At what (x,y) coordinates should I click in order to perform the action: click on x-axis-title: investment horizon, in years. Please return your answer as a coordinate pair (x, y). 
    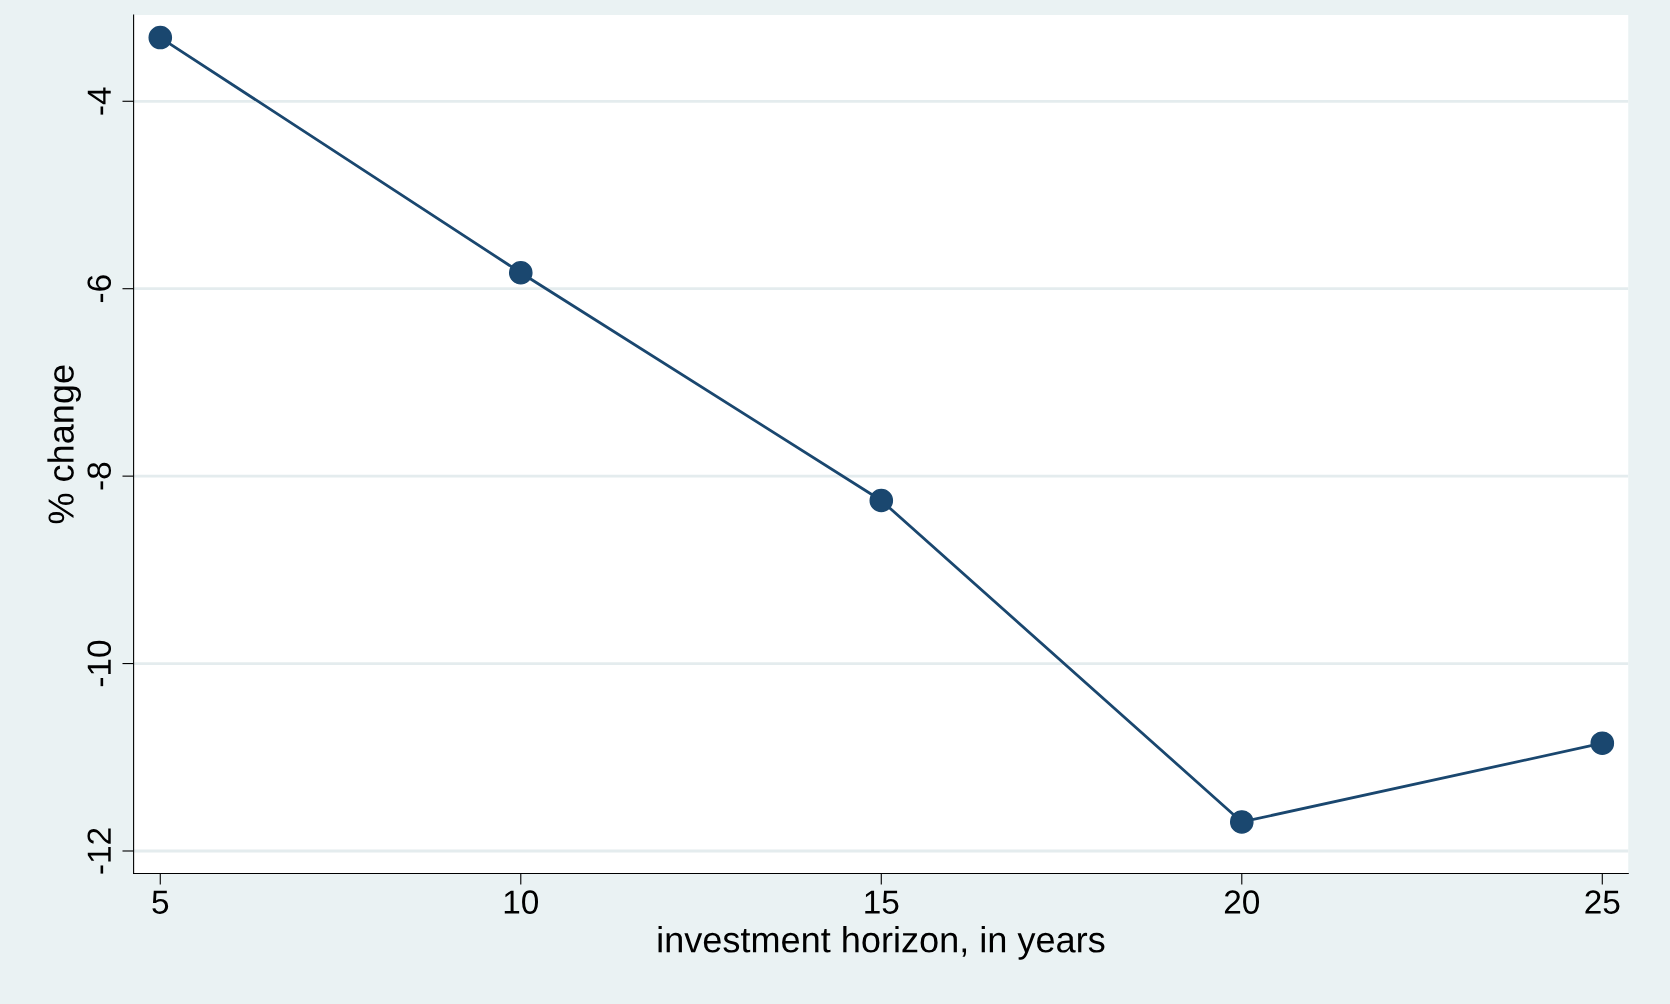
    Looking at the image, I should click on (881, 943).